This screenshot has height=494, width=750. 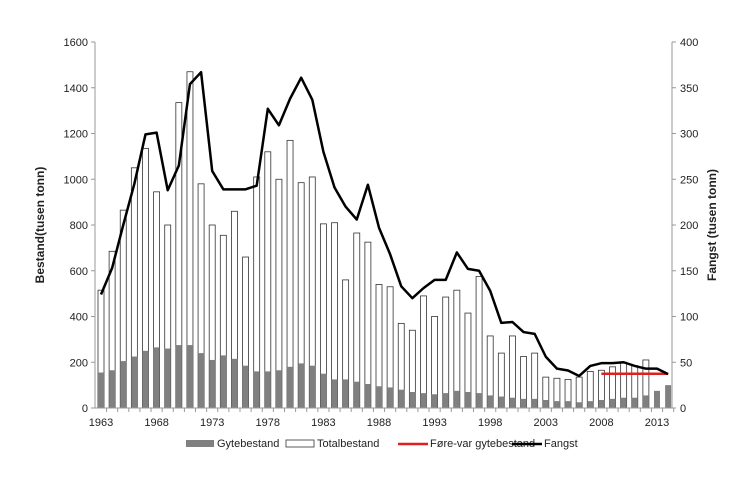 What do you see at coordinates (689, 135) in the screenshot?
I see `y2-tick-label: 300` at bounding box center [689, 135].